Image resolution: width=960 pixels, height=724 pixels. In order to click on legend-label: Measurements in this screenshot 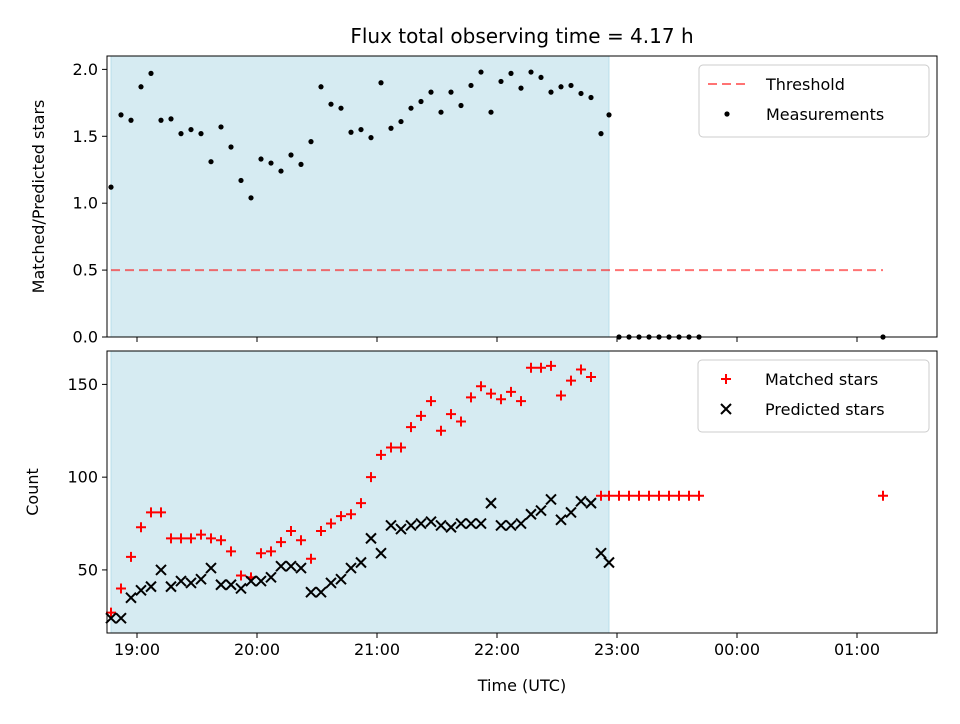, I will do `click(825, 114)`.